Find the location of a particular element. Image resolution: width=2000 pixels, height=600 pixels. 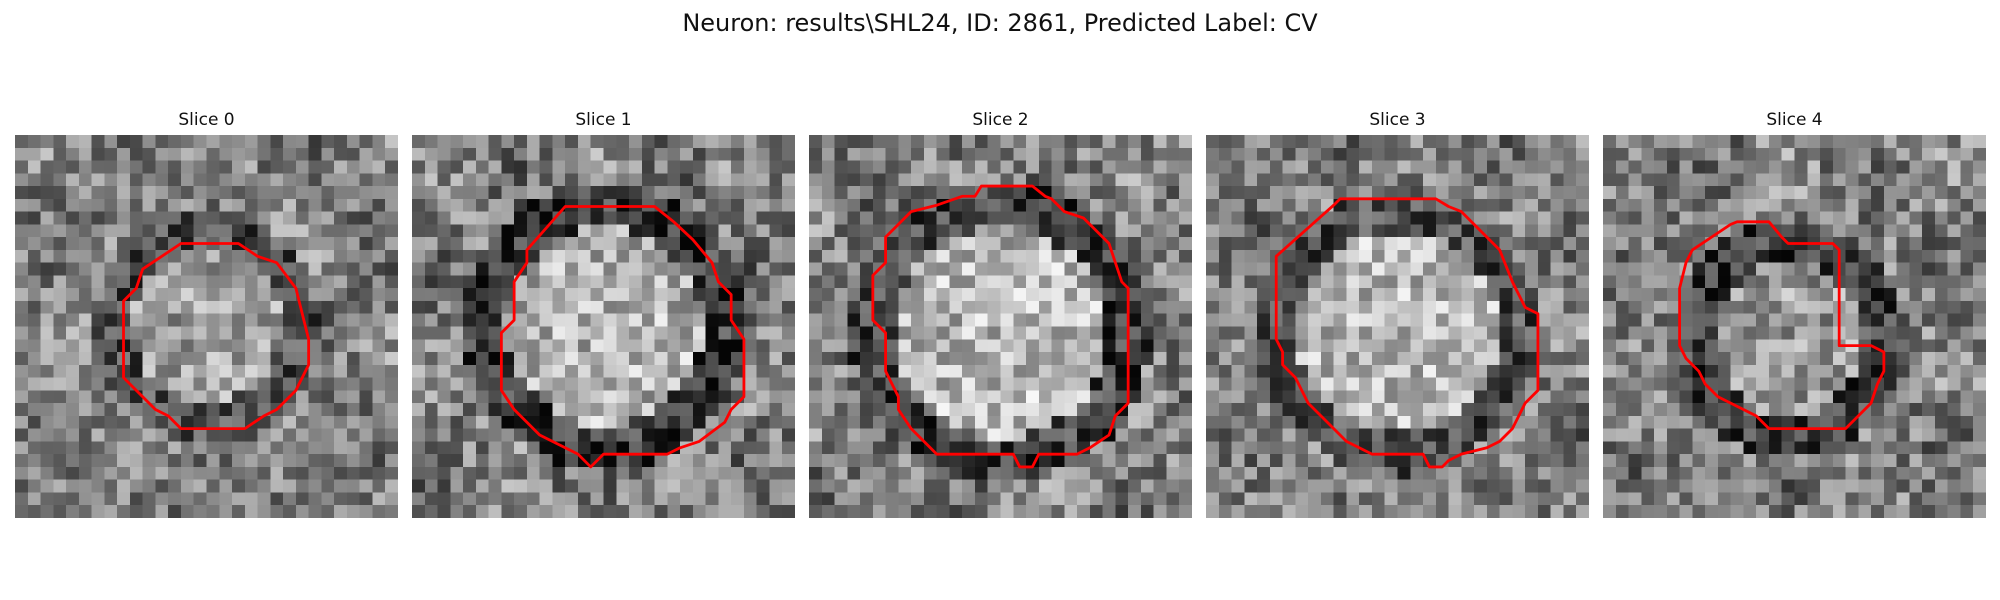

panel-title-slice-3: Slice 3 is located at coordinates (1397, 120).